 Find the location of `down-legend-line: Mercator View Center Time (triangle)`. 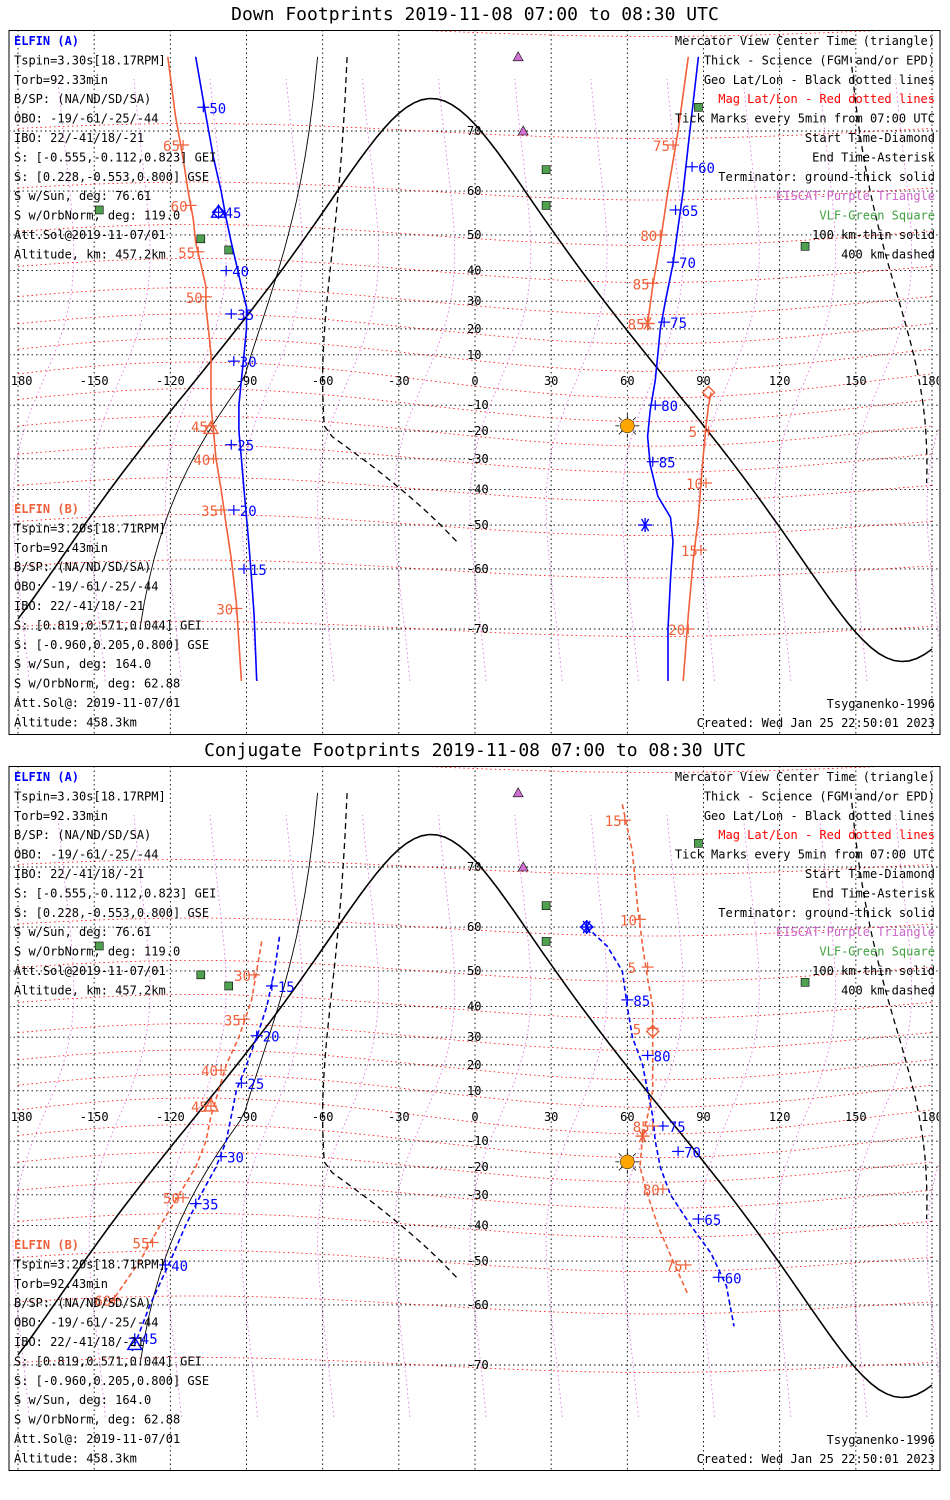

down-legend-line: Mercator View Center Time (triangle) is located at coordinates (805, 41).